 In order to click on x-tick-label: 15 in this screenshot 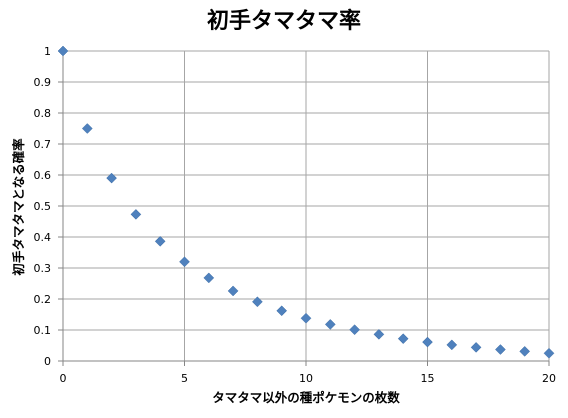, I will do `click(428, 378)`.